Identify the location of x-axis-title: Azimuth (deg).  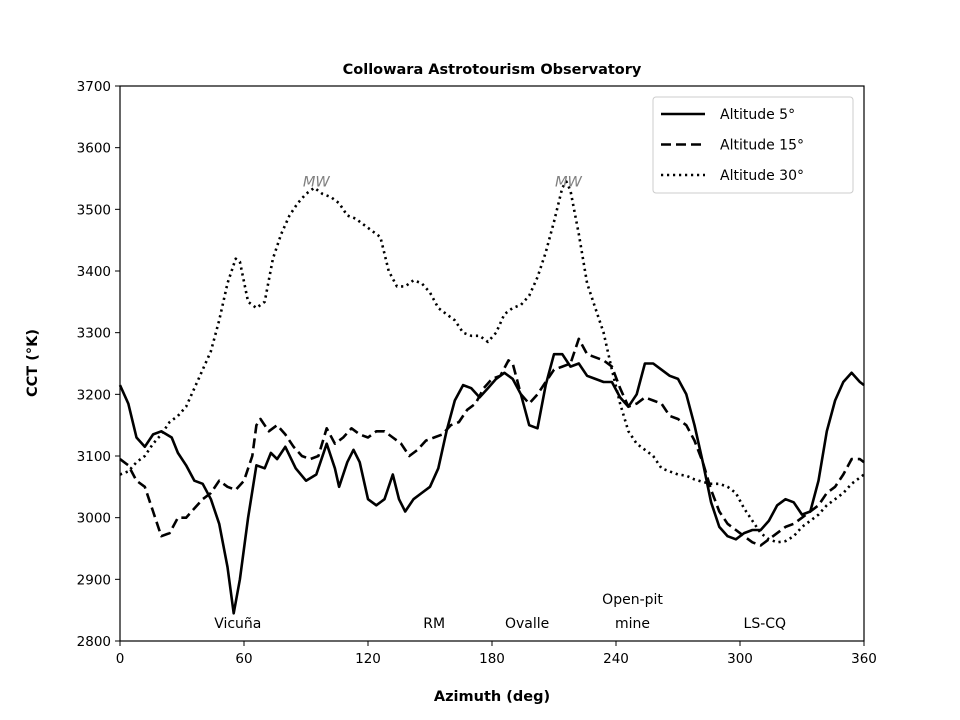
(492, 697).